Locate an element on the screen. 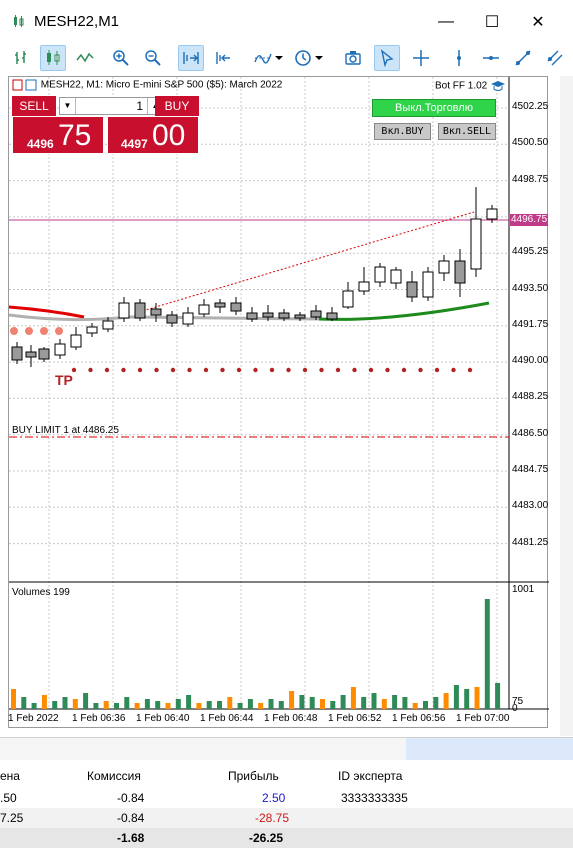 The width and height of the screenshot is (573, 859). maximize-button: ☐ is located at coordinates (492, 22).